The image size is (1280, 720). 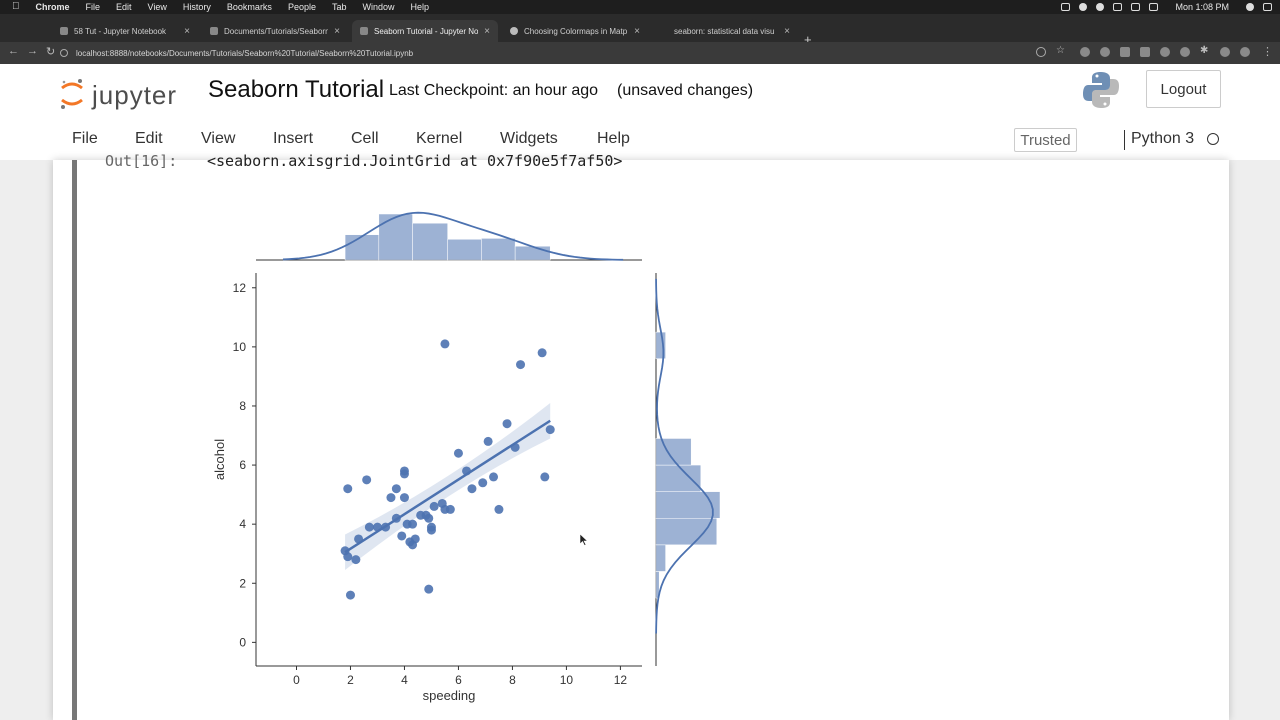 What do you see at coordinates (1183, 89) in the screenshot?
I see `logout-button: Logout` at bounding box center [1183, 89].